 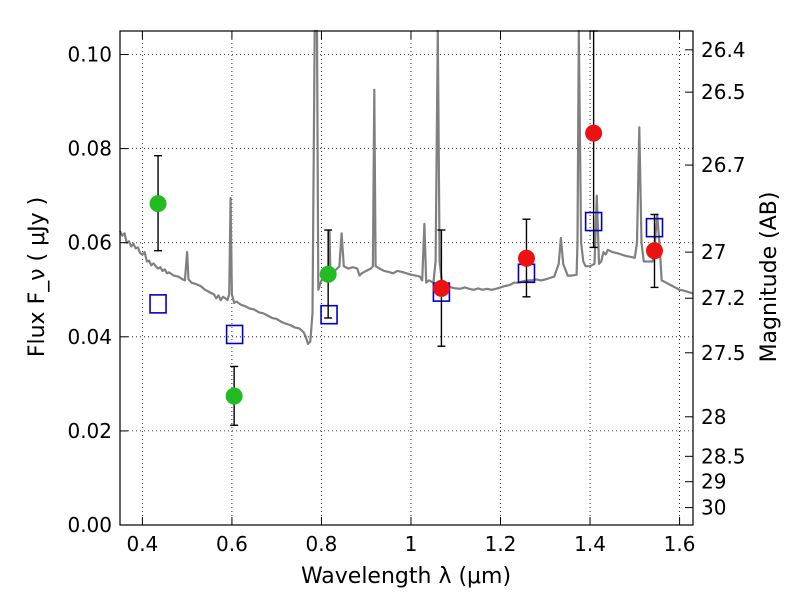 What do you see at coordinates (406, 576) in the screenshot?
I see `x-axis-label: Wavelength λ (μm)` at bounding box center [406, 576].